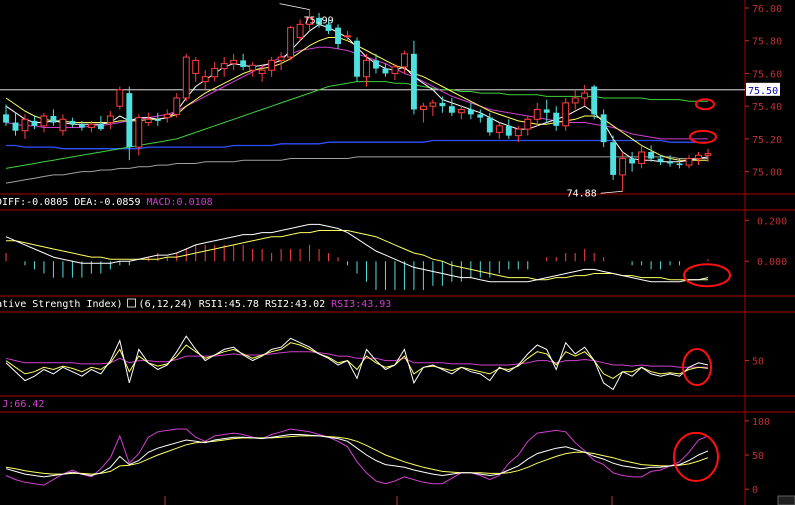 Image resolution: width=795 pixels, height=505 pixels. What do you see at coordinates (758, 456) in the screenshot?
I see `kdj-tick-label: 50` at bounding box center [758, 456].